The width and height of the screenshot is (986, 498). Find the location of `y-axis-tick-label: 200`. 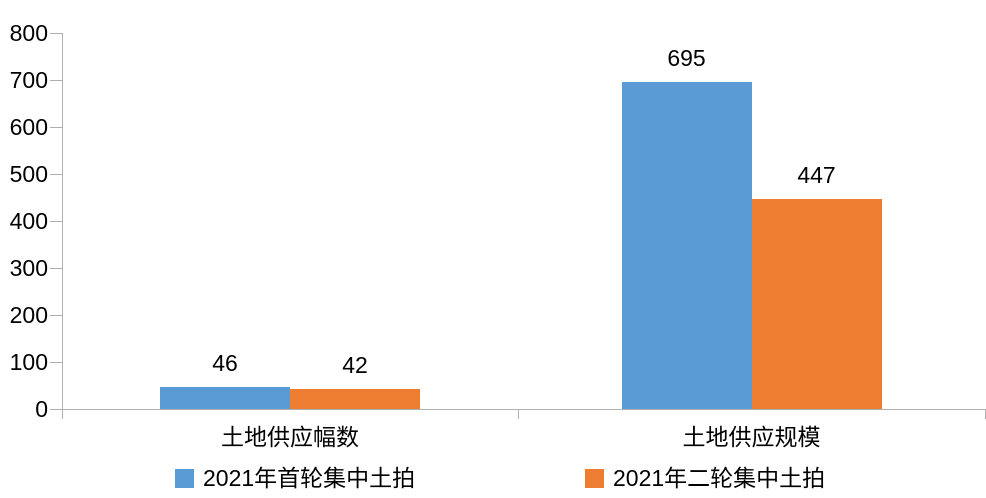

y-axis-tick-label: 200 is located at coordinates (28, 315).